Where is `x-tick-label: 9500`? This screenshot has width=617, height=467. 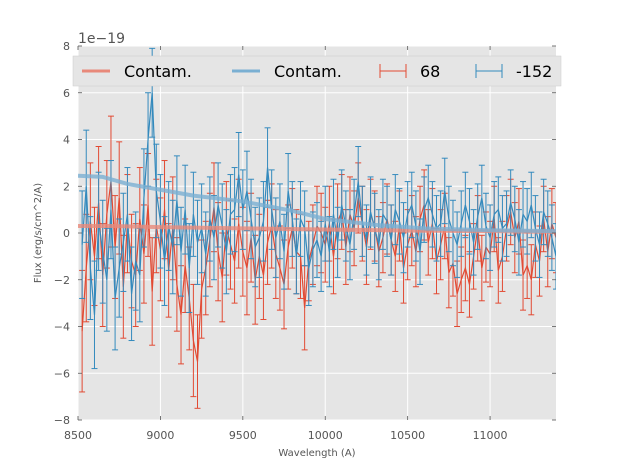 x-tick-label: 9500 is located at coordinates (243, 435).